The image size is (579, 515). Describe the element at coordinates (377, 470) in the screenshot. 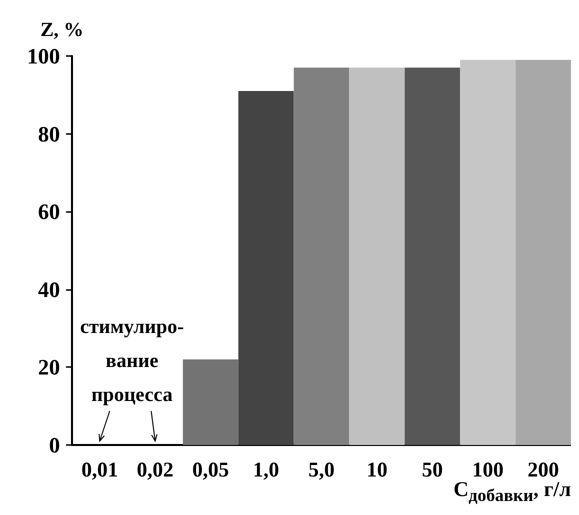

I see `x-tick-label: 10` at that location.